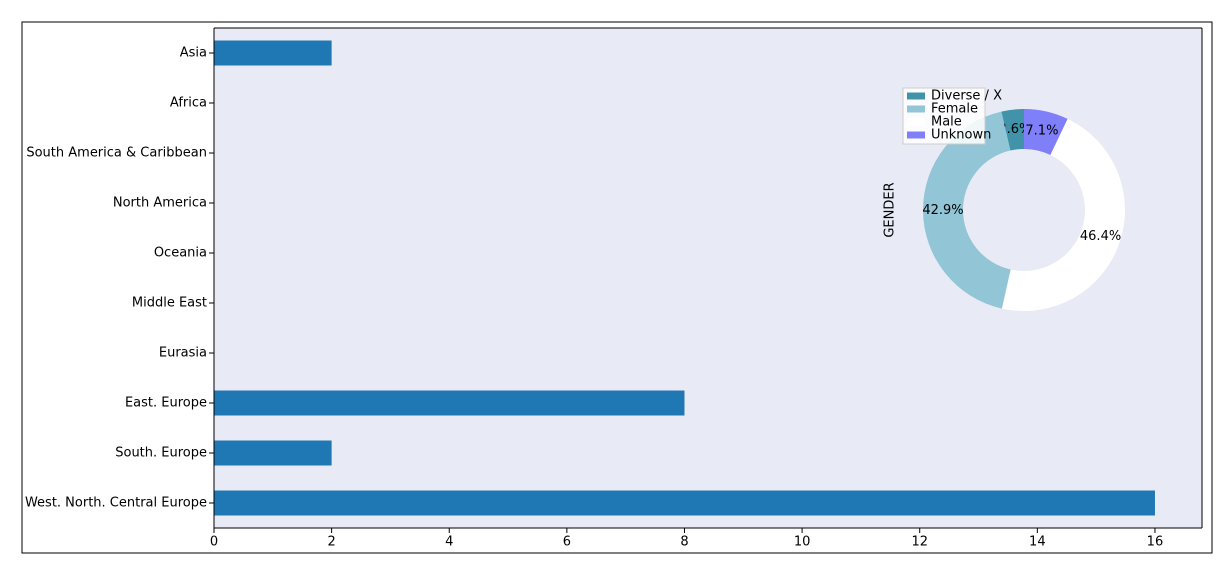 Image resolution: width=1230 pixels, height=576 pixels. What do you see at coordinates (1041, 131) in the screenshot?
I see `pie-label: 7.1%` at bounding box center [1041, 131].